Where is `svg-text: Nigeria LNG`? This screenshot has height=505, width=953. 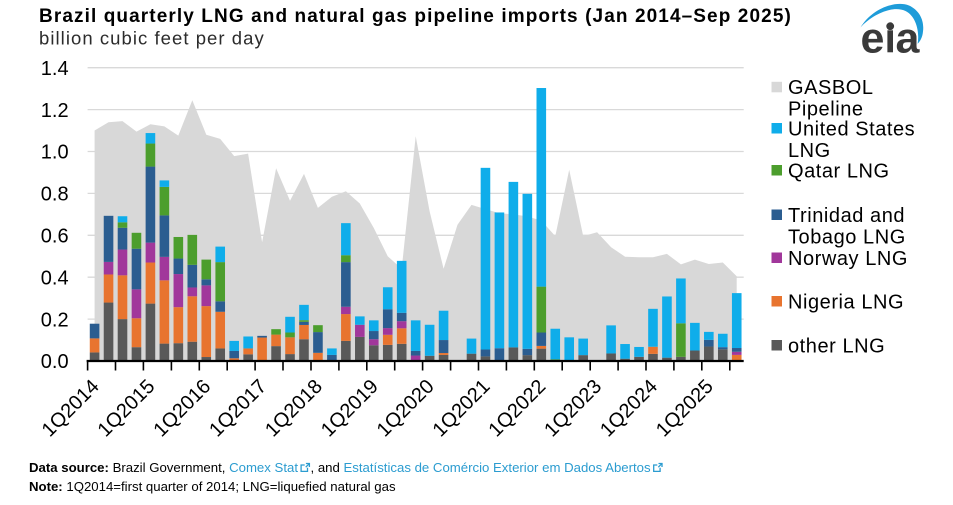 svg-text: Nigeria LNG is located at coordinates (846, 302).